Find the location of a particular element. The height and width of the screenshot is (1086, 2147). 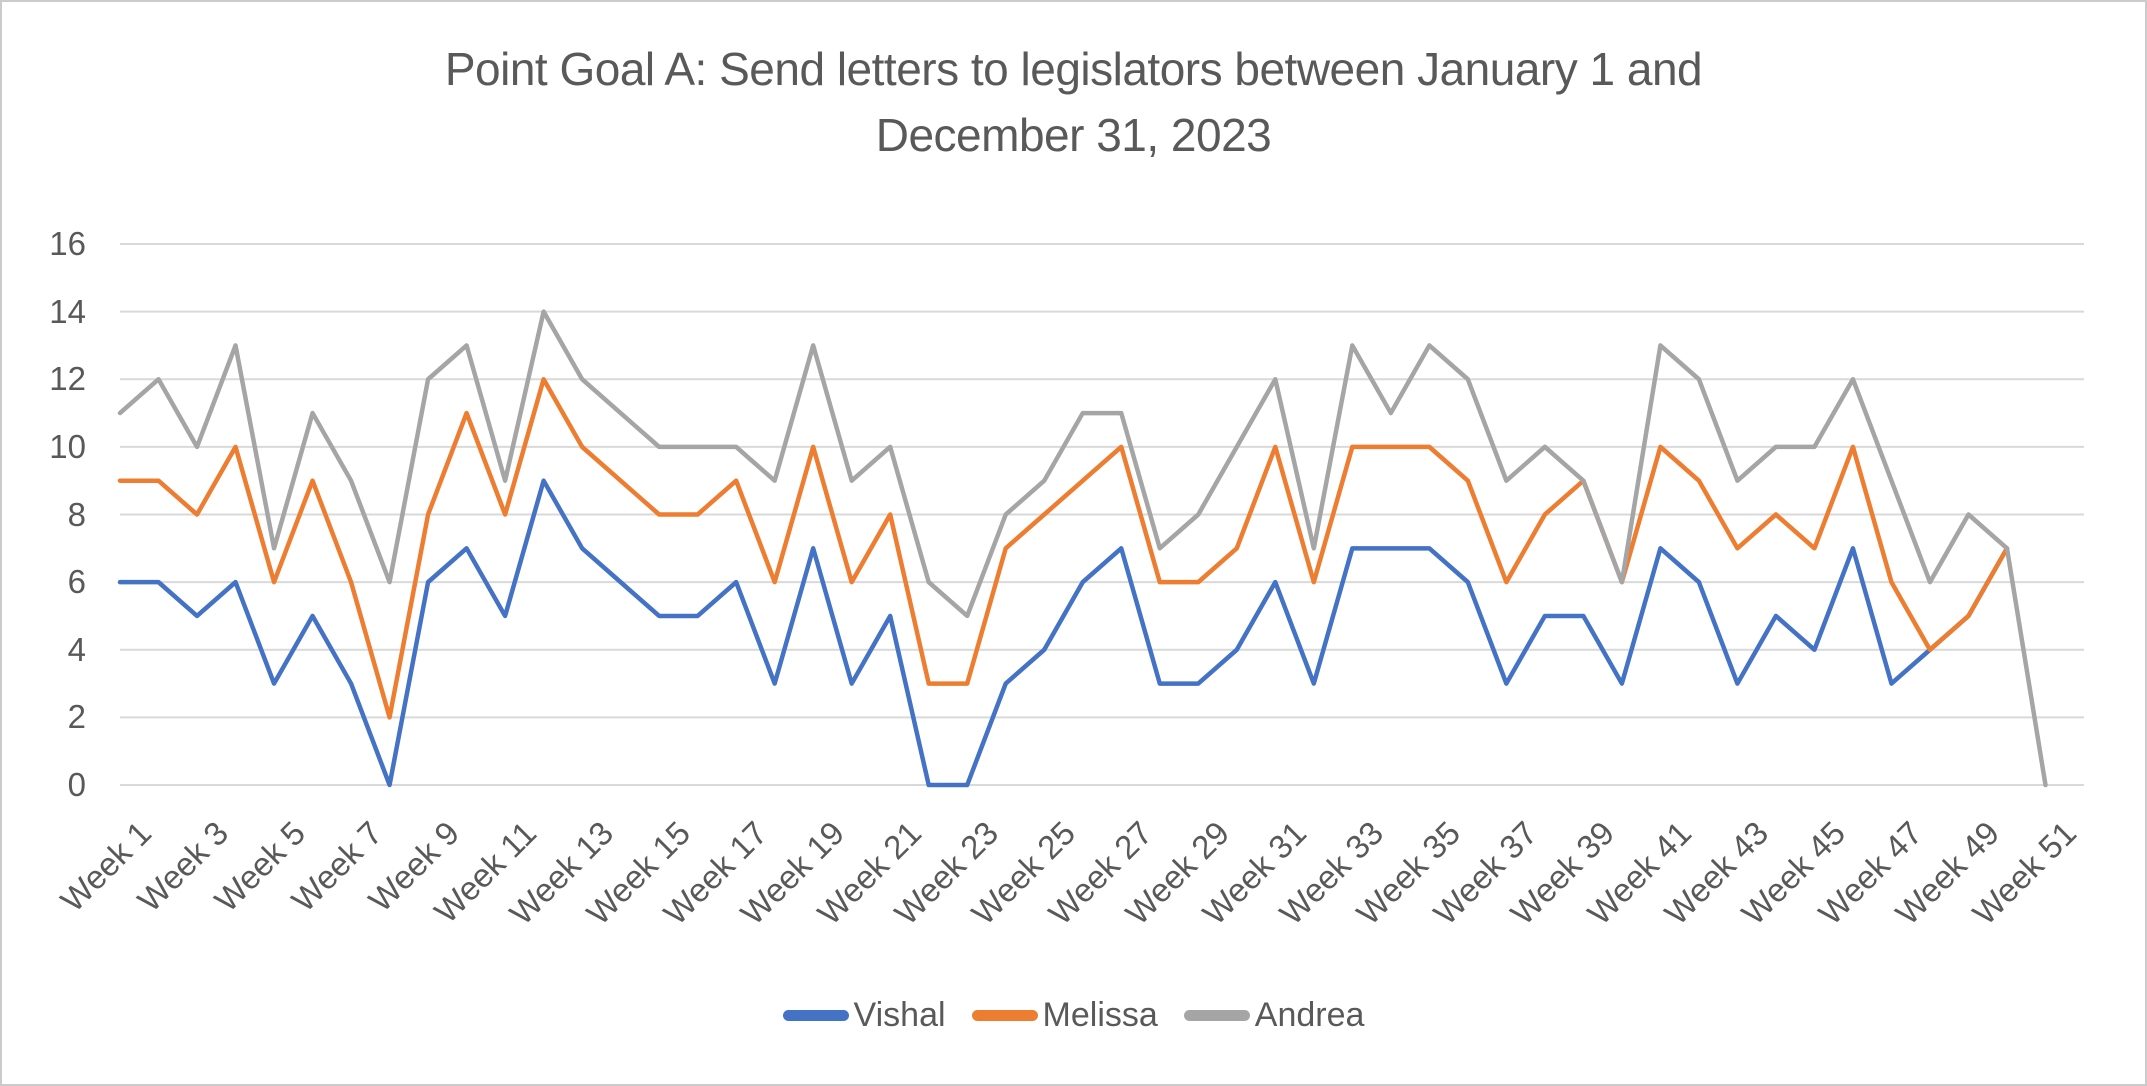

legend: Vishal Melissa Andrea is located at coordinates (1073, 1015).